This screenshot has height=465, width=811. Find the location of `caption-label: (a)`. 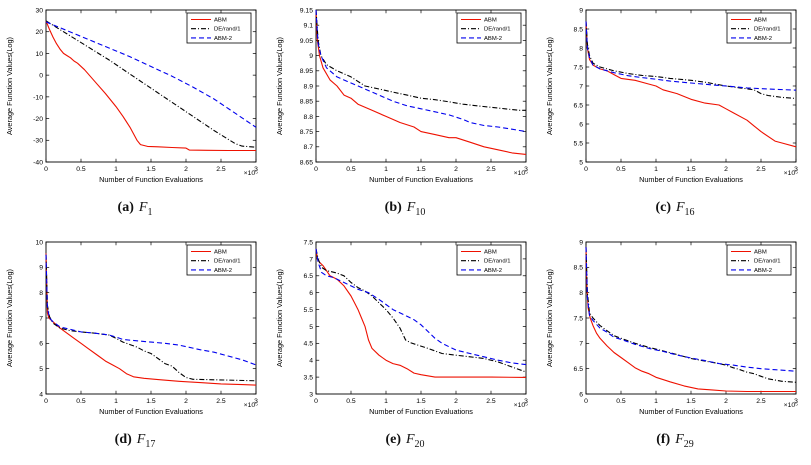

caption-label: (a) is located at coordinates (125, 207).